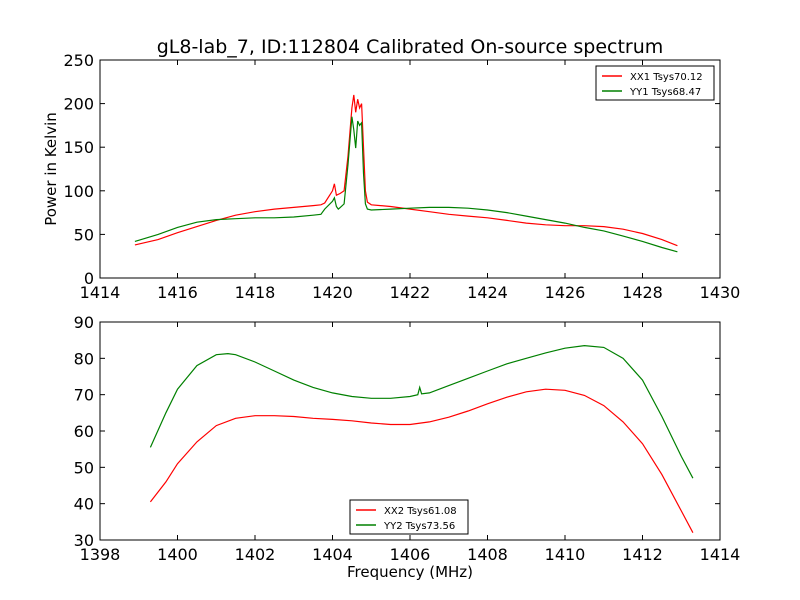 The image size is (800, 600). What do you see at coordinates (487, 554) in the screenshot?
I see `x-tick-label: 1408` at bounding box center [487, 554].